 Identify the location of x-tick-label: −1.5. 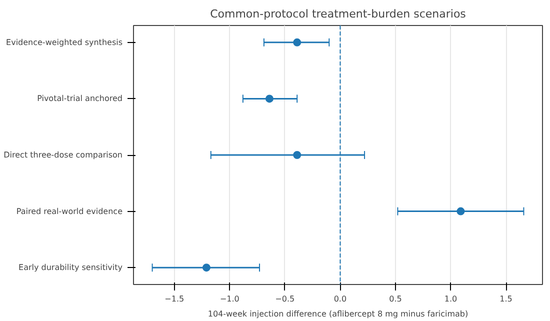
(174, 299).